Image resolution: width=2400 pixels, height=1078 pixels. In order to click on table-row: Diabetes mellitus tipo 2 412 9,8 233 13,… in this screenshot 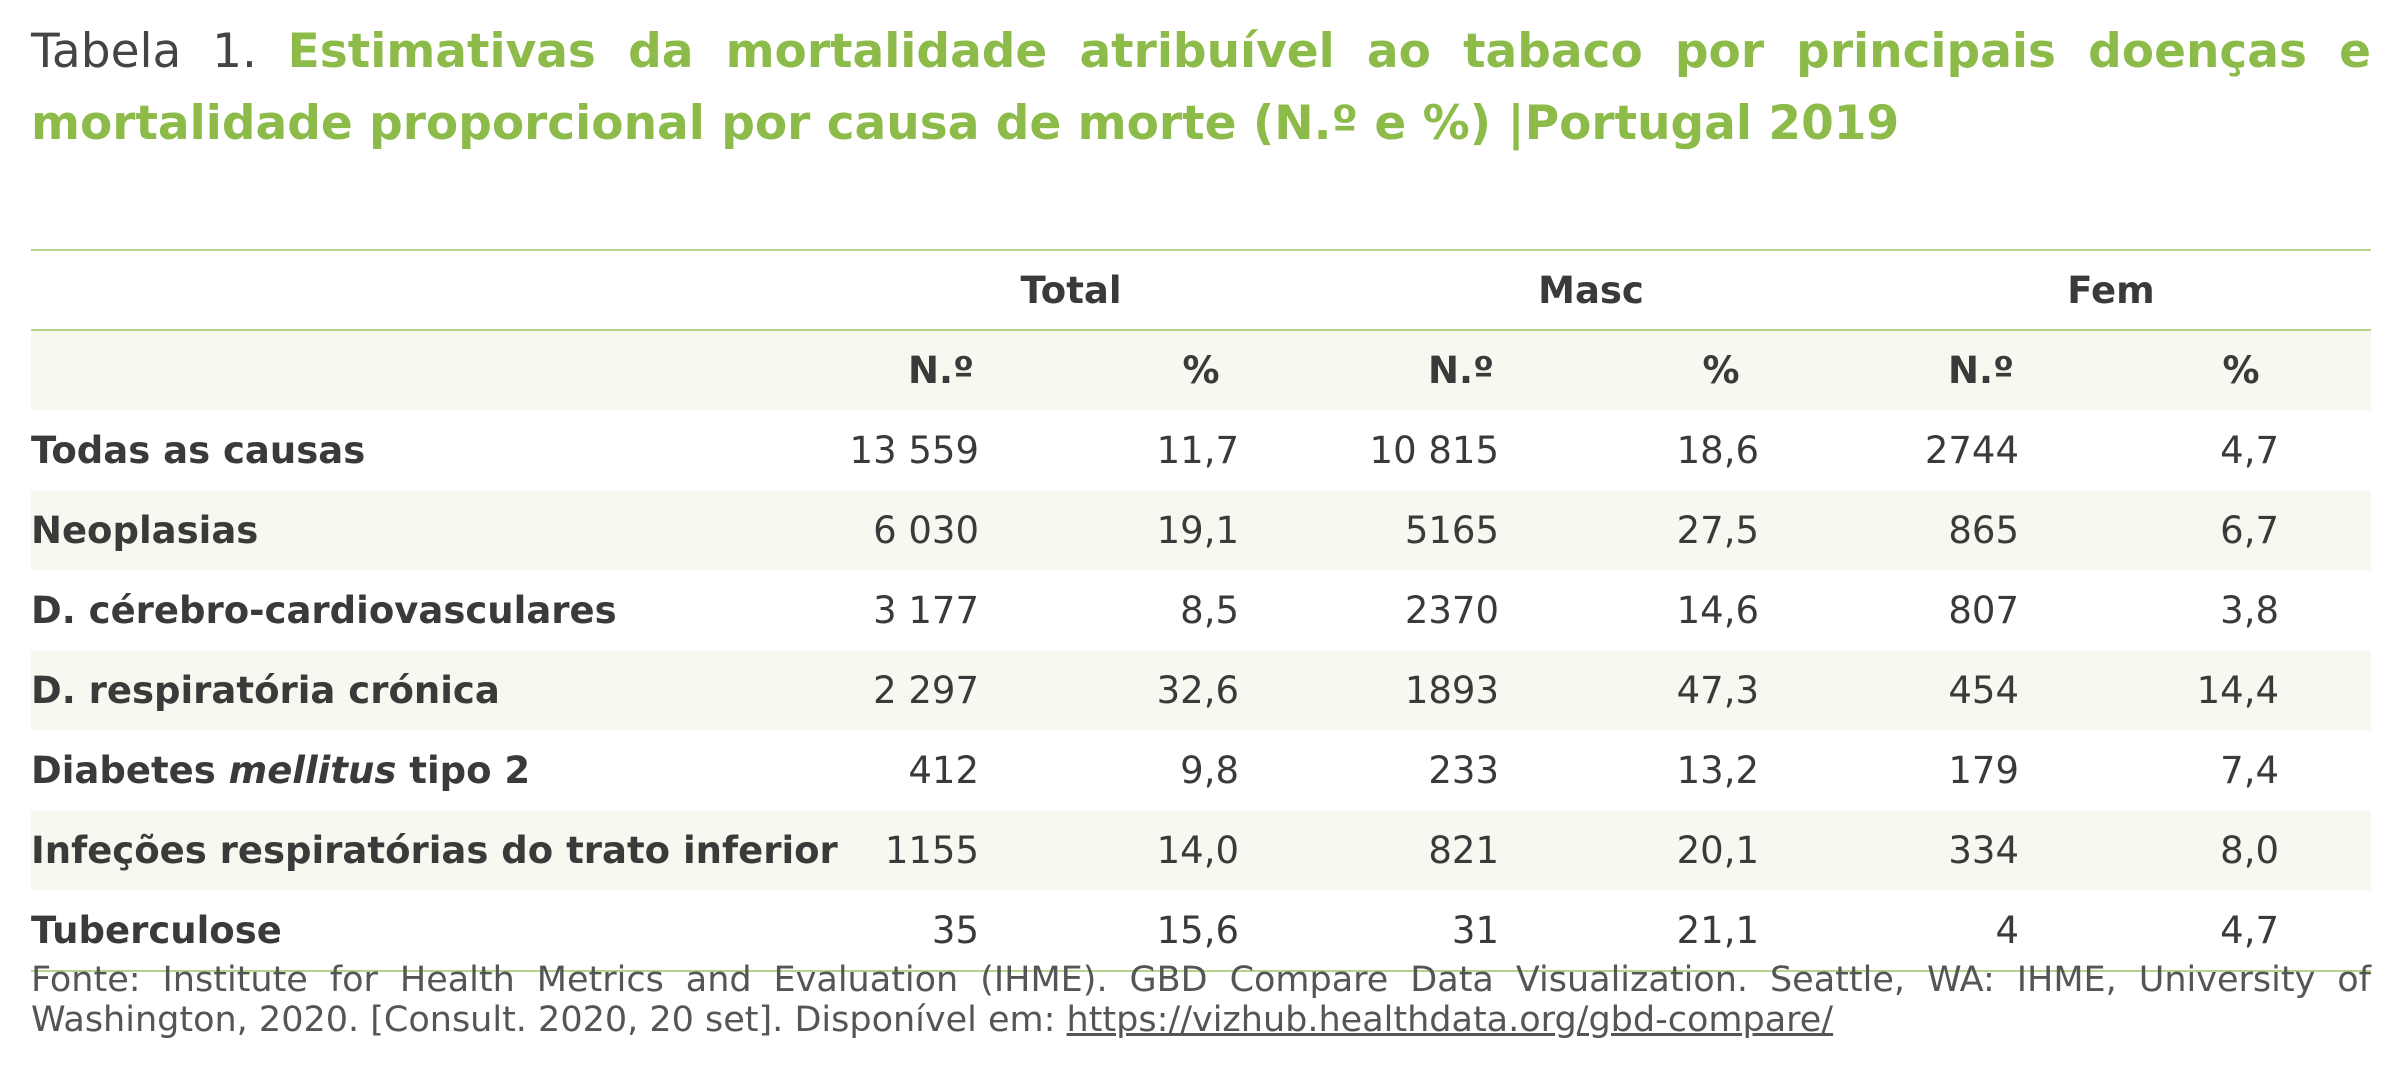, I will do `click(1201, 770)`.